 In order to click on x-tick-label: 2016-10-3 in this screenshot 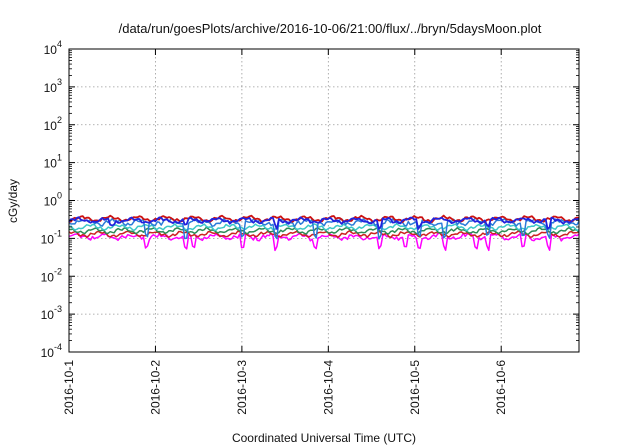, I will do `click(242, 387)`.